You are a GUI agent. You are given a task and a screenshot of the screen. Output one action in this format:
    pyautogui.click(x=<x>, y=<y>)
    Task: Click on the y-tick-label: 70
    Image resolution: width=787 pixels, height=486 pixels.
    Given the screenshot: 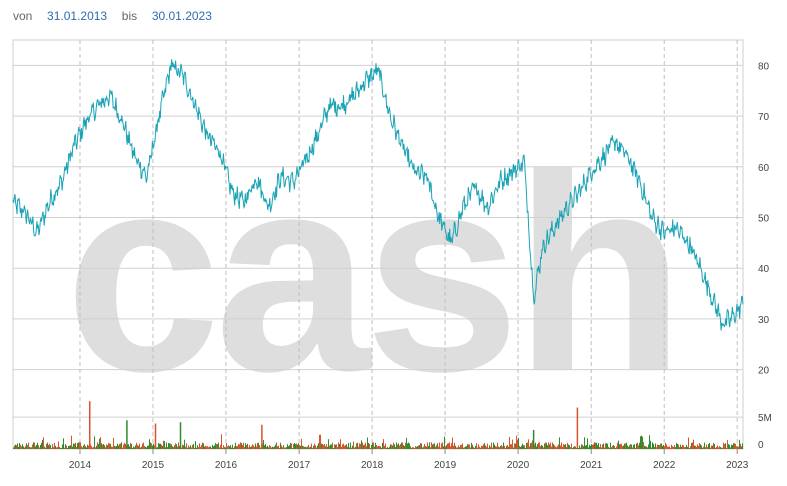 What is the action you would take?
    pyautogui.click(x=764, y=117)
    